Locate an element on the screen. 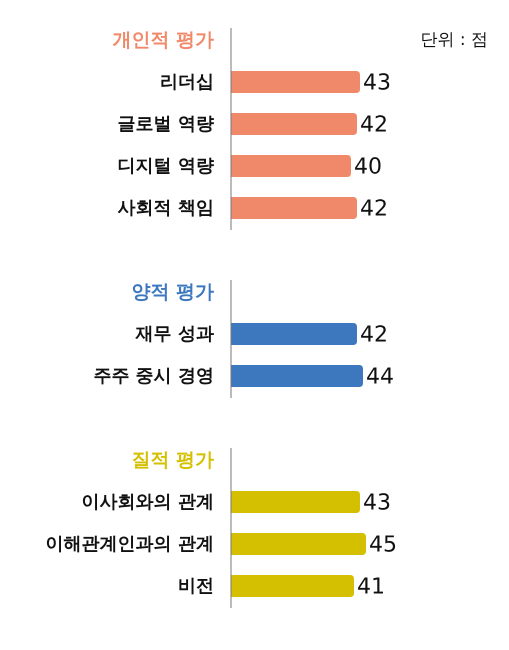  data-label: 41 is located at coordinates (371, 587).